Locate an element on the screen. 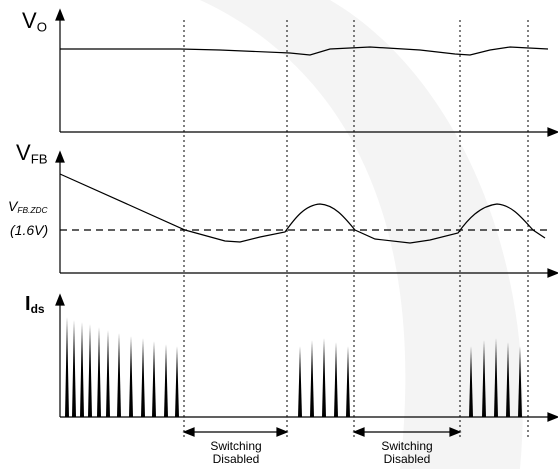 This screenshot has width=558, height=469. vfb-label-main: V is located at coordinates (23, 152).